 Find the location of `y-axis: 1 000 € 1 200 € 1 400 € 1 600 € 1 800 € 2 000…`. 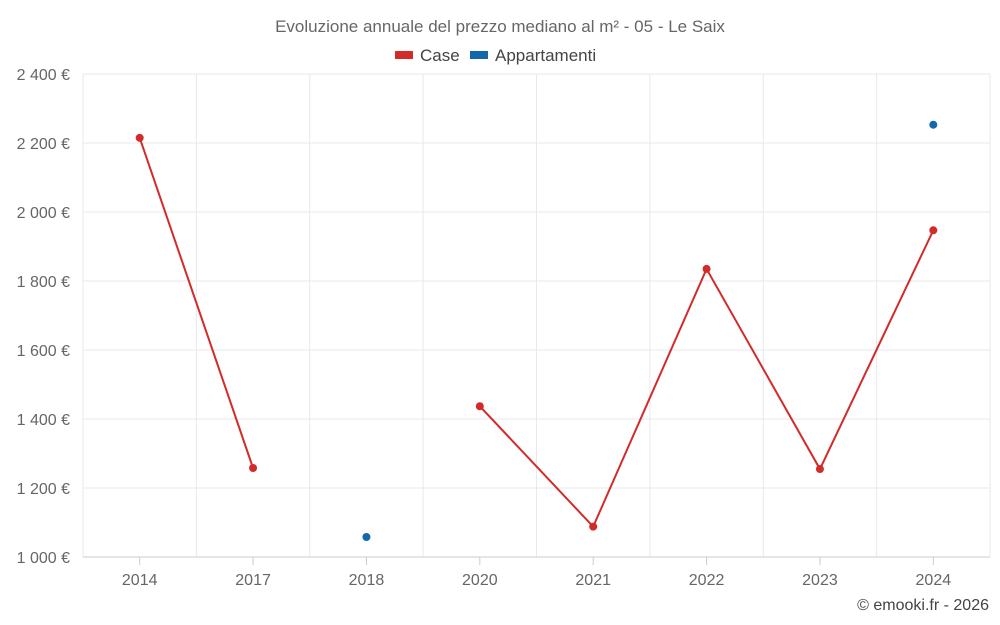

y-axis: 1 000 € 1 200 € 1 400 € 1 600 € 1 800 € 2 000… is located at coordinates (43, 317).